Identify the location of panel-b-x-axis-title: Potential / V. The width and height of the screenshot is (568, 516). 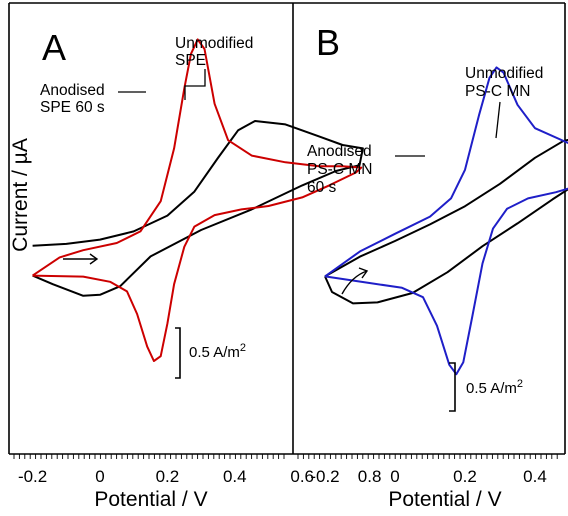
(444, 499).